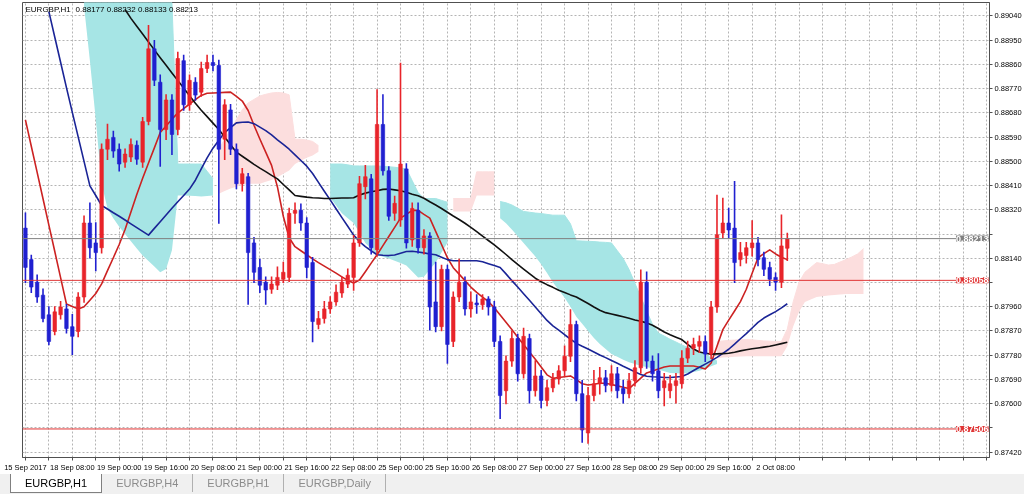 This screenshot has height=494, width=1024. Describe the element at coordinates (972, 280) in the screenshot. I see `ref-line-label: 0.88058` at that location.